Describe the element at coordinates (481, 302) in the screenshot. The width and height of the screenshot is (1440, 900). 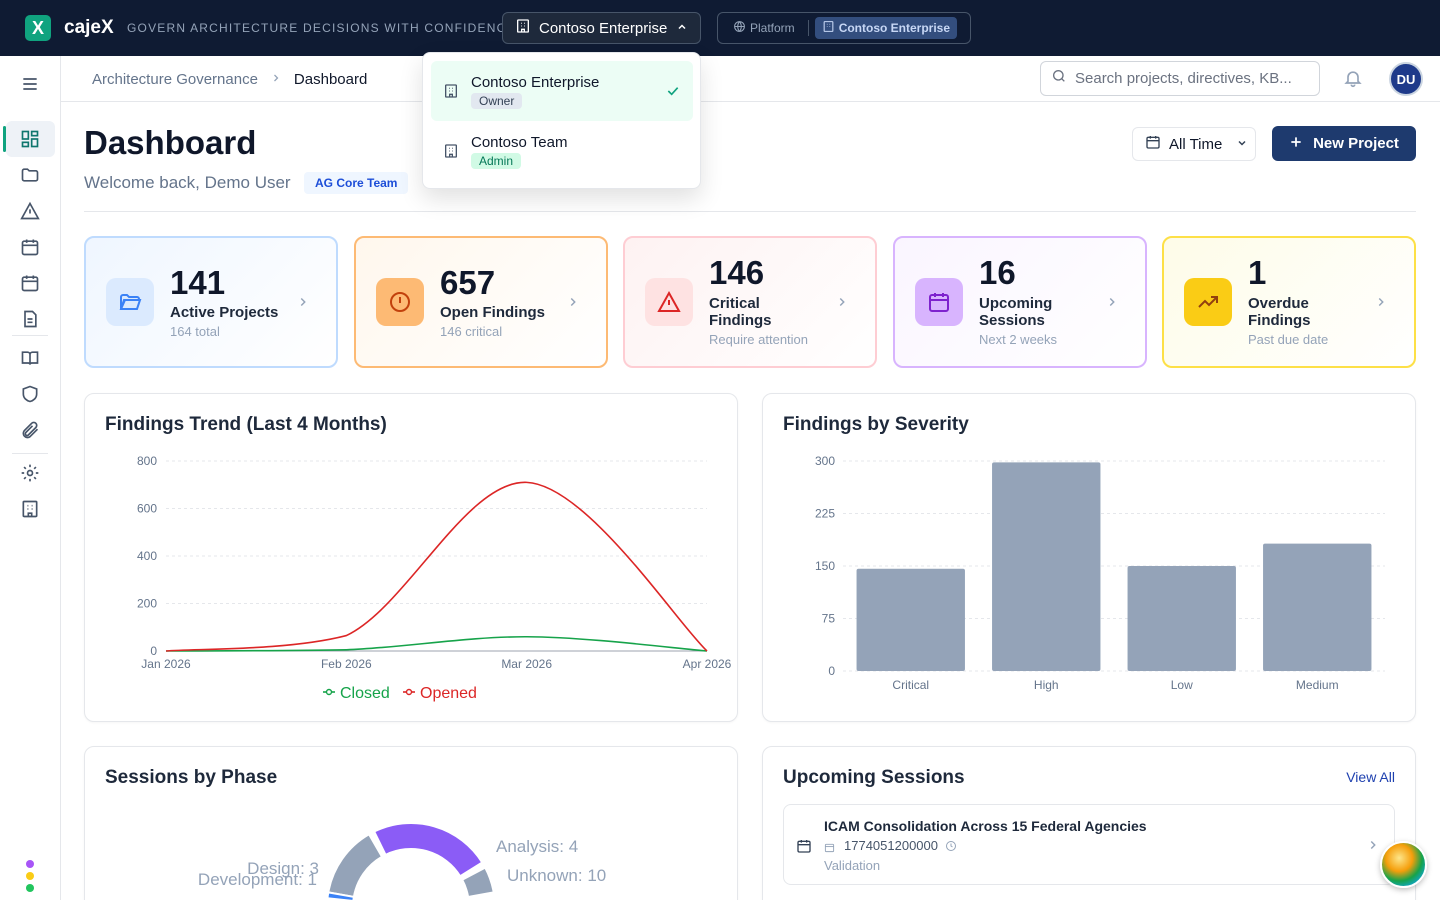
I see `stat-card-open-findings: 657 Open Findings 146 critical` at that location.